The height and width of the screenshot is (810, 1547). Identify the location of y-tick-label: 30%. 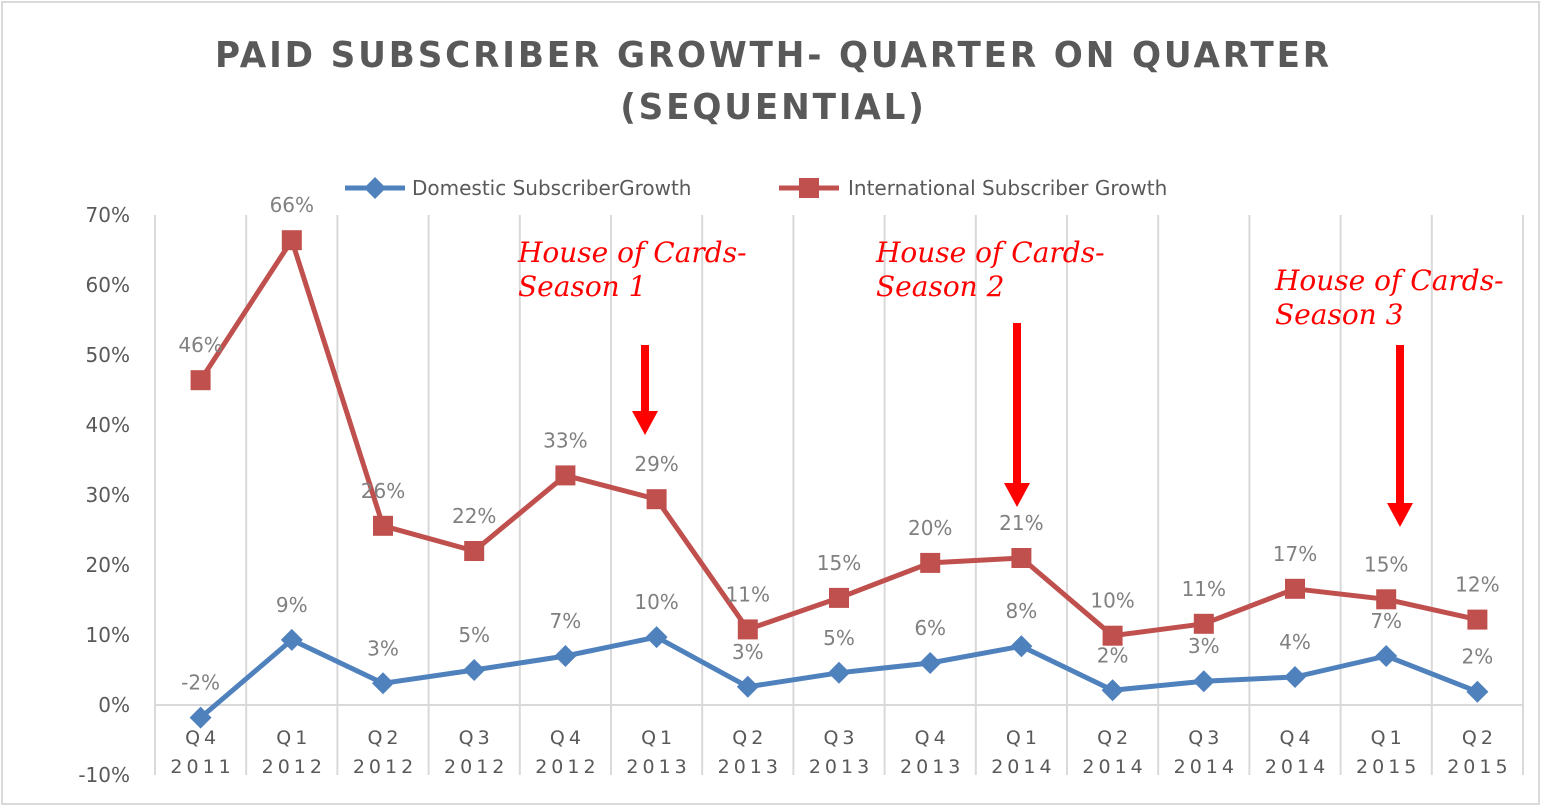
(108, 495).